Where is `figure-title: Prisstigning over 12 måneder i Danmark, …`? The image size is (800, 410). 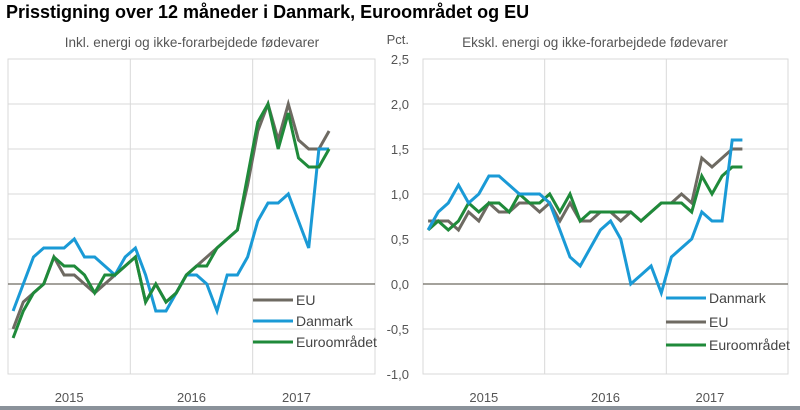
figure-title: Prisstigning over 12 måneder i Danmark, … is located at coordinates (268, 12).